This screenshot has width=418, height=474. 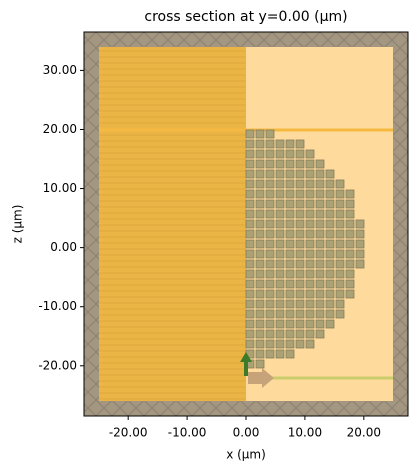 I want to click on y-axis-label: z (μm), so click(x=18, y=224).